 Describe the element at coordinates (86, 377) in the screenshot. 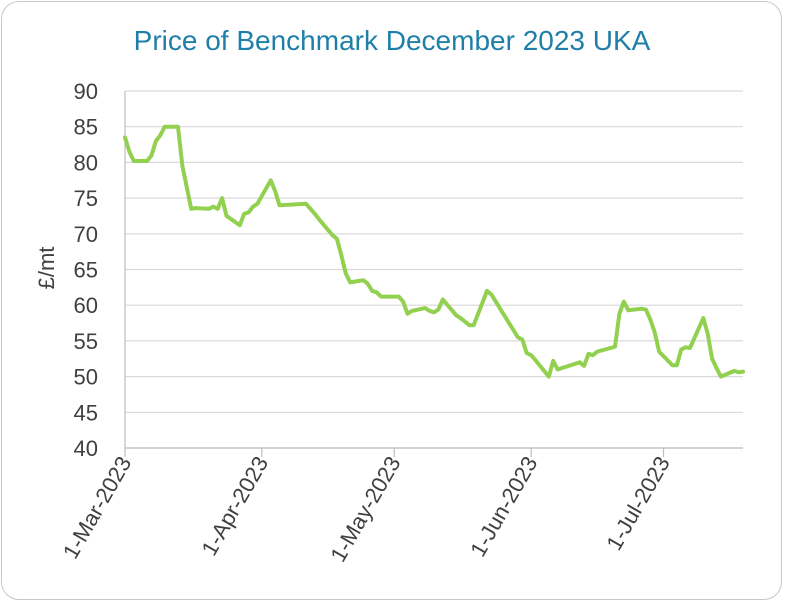

I see `y-tick-label: 50` at that location.